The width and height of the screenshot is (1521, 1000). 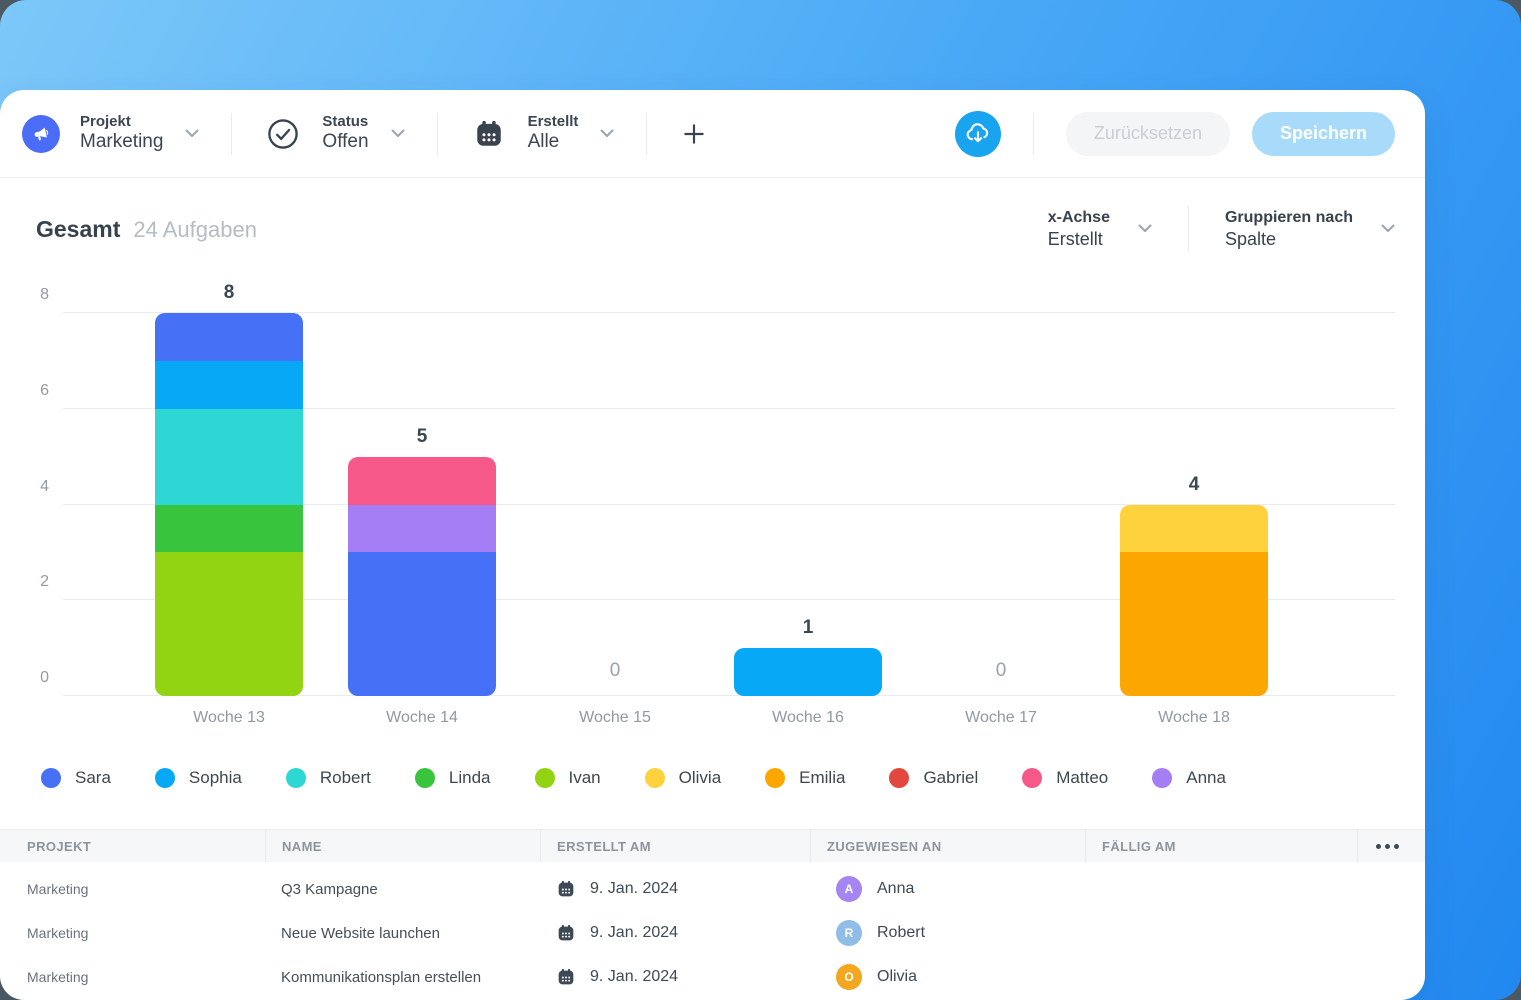 I want to click on cloud-download-button, so click(x=977, y=133).